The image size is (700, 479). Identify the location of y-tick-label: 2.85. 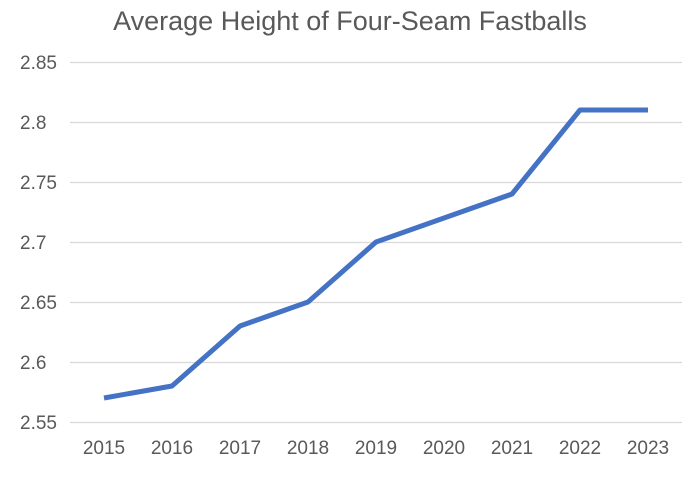
(38, 63).